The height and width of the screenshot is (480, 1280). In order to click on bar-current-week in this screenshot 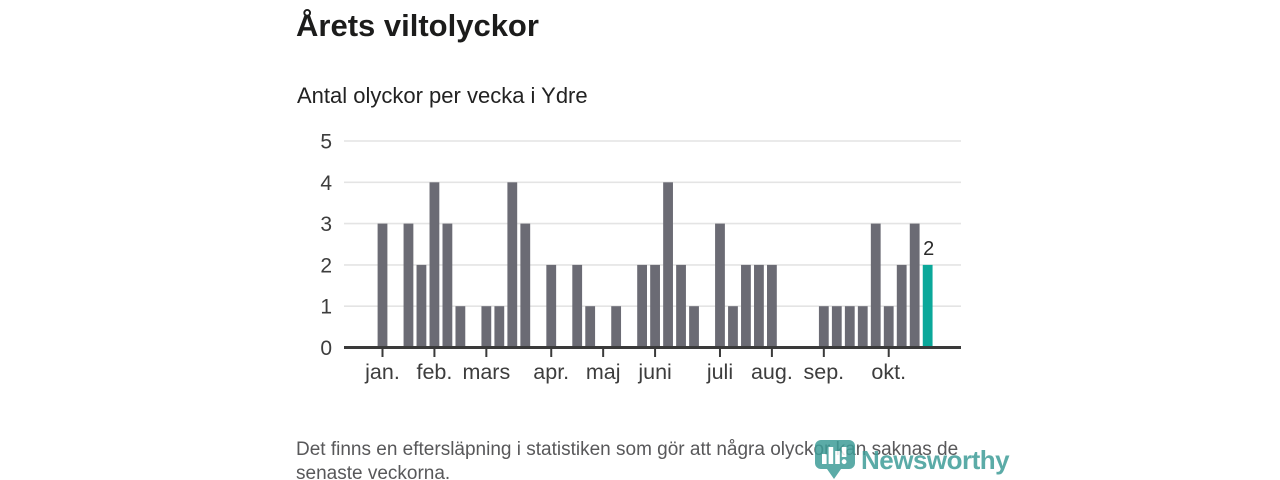, I will do `click(927, 306)`.